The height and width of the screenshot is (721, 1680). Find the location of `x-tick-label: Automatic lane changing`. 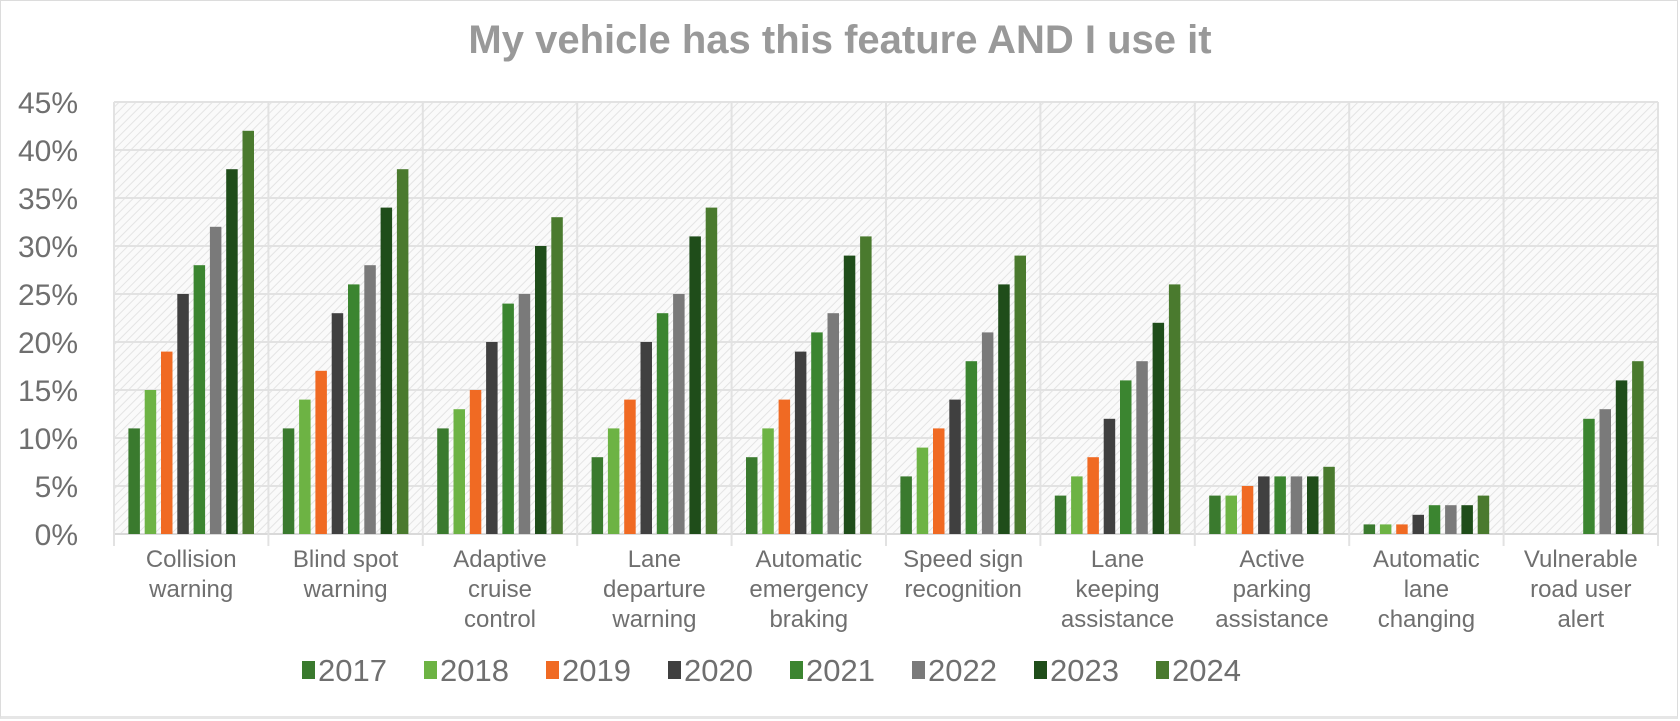

x-tick-label: Automatic lane changing is located at coordinates (1426, 589).